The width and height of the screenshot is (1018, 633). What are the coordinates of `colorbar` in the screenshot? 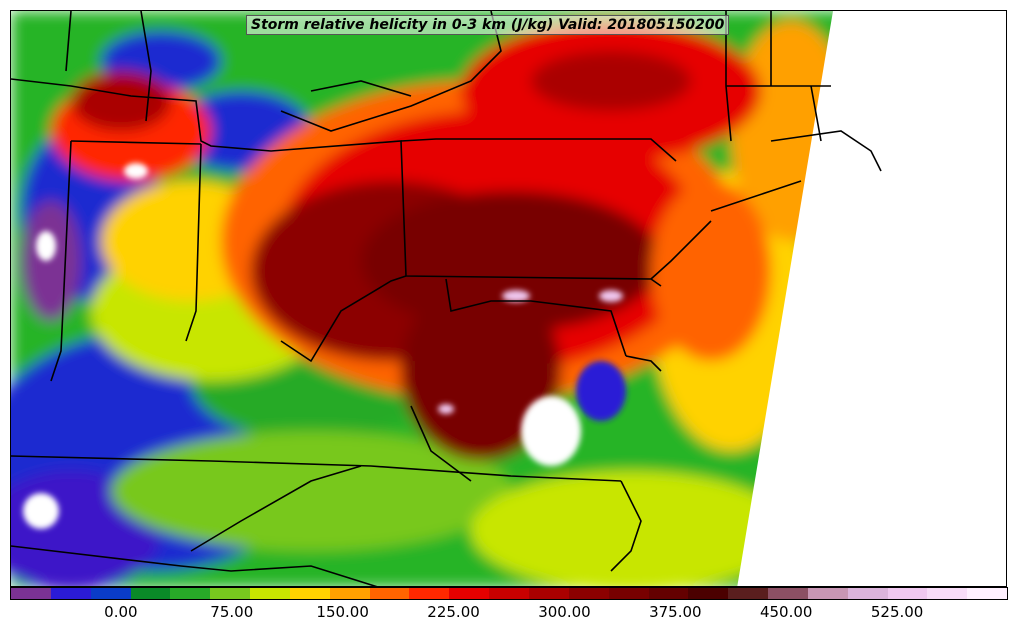 It's located at (509, 593).